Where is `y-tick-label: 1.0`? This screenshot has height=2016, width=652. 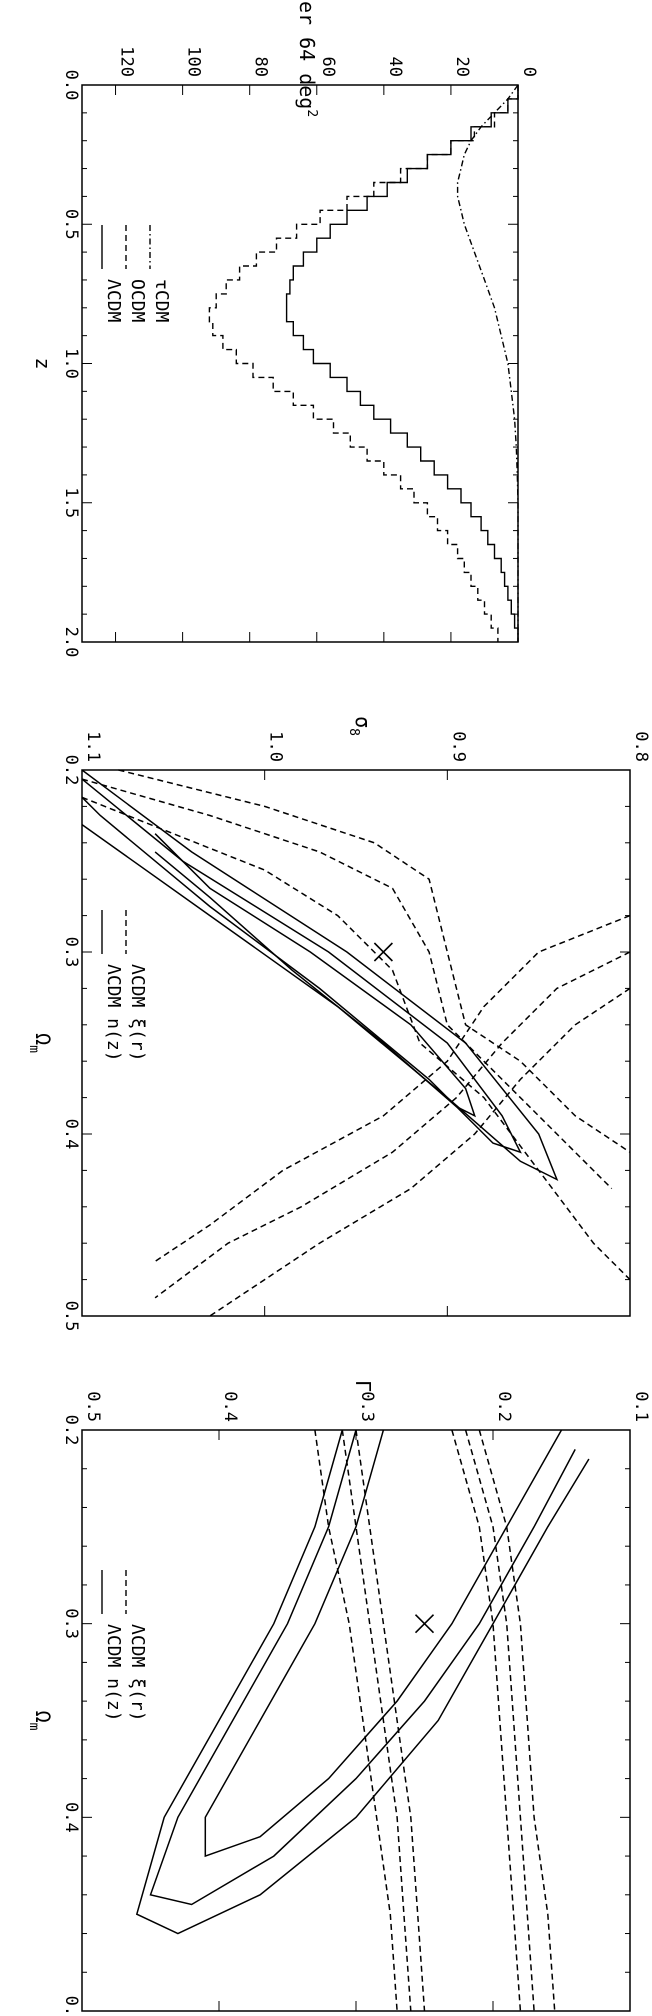 y-tick-label: 1.0 is located at coordinates (276, 746).